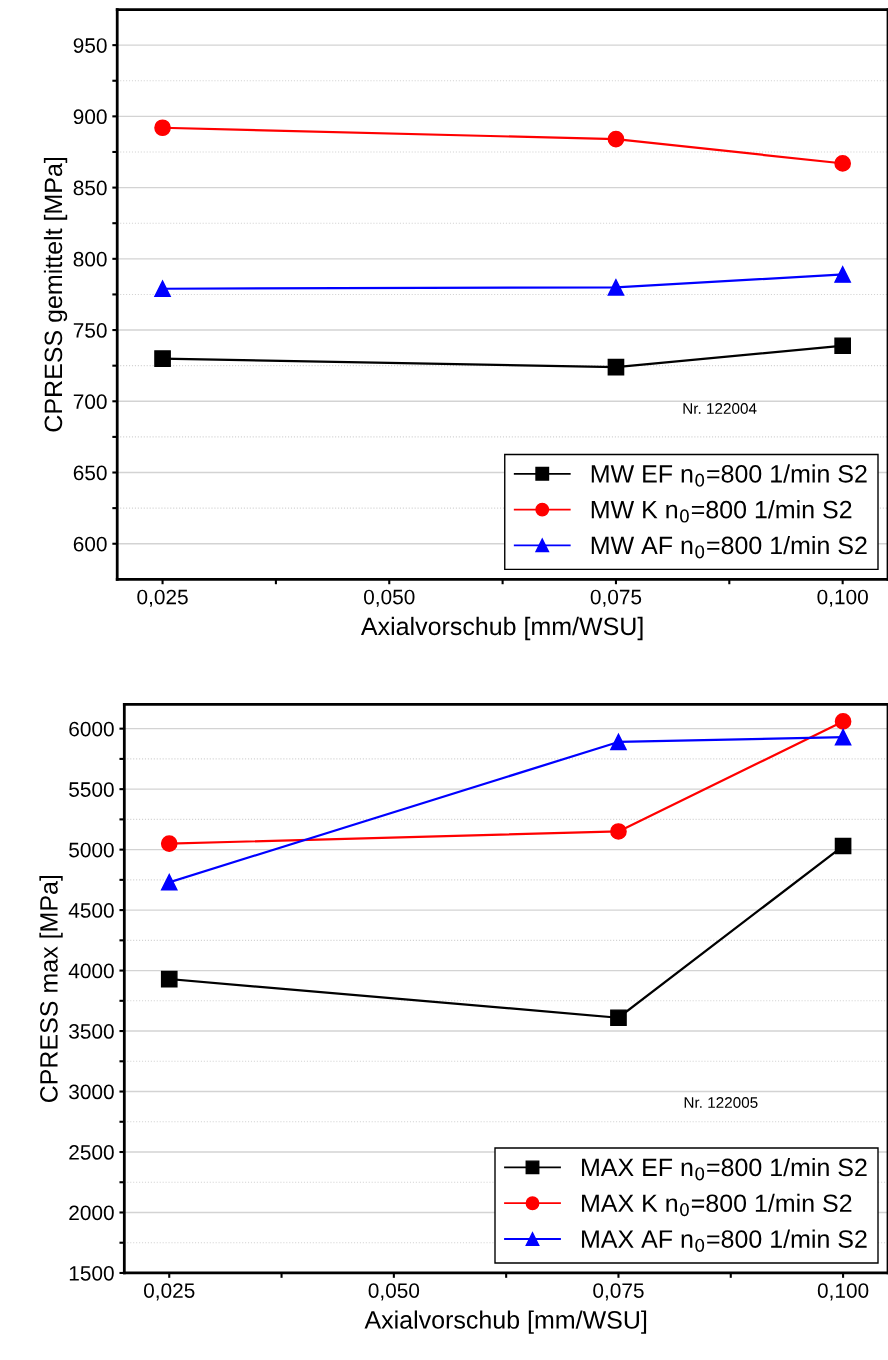  What do you see at coordinates (721, 511) in the screenshot?
I see `legend-label: MW K n$_{0}$=800 1/min S2` at bounding box center [721, 511].